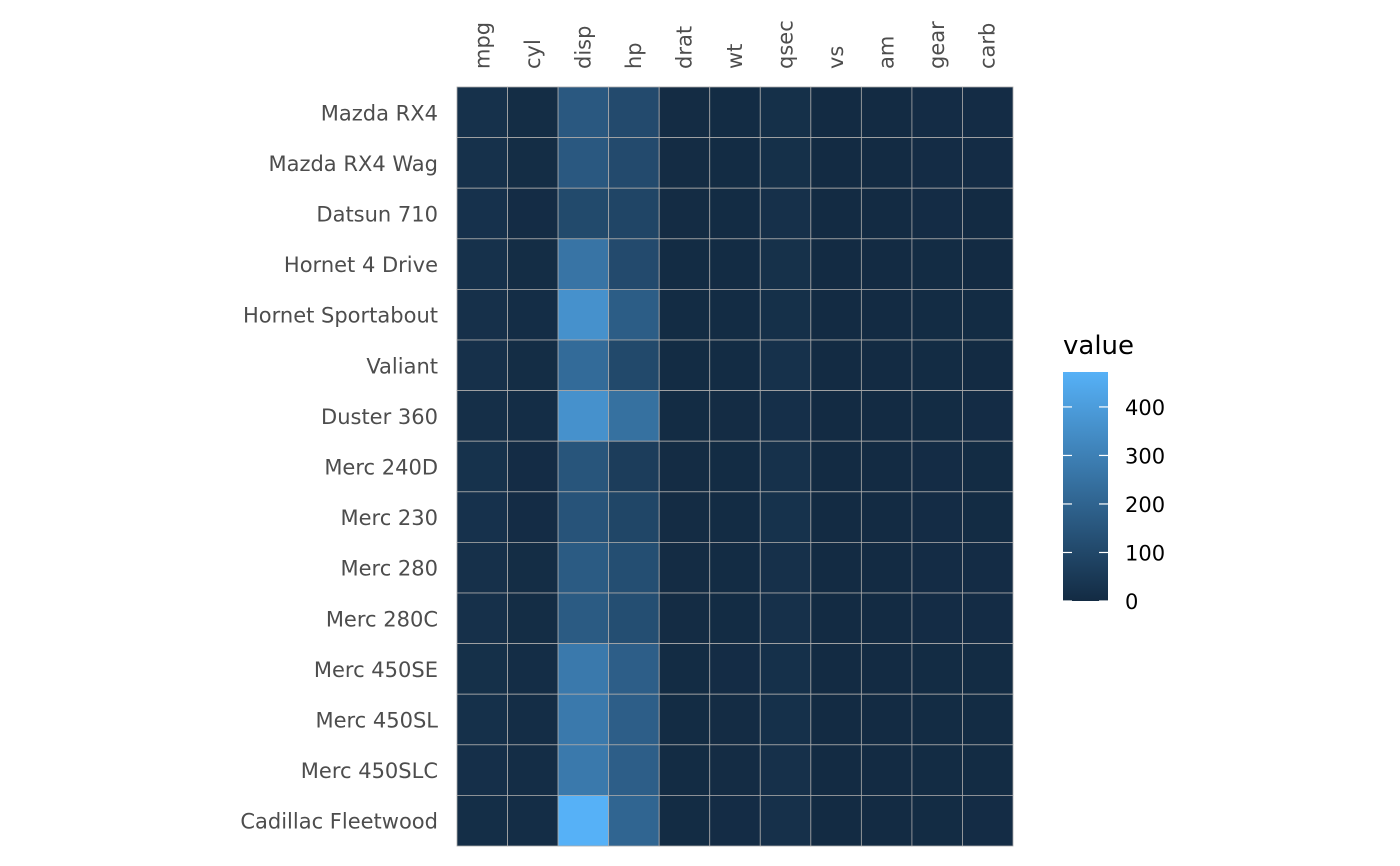 The image size is (1400, 866). Describe the element at coordinates (583, 719) in the screenshot. I see `tile-merc-450sl-disp` at that location.